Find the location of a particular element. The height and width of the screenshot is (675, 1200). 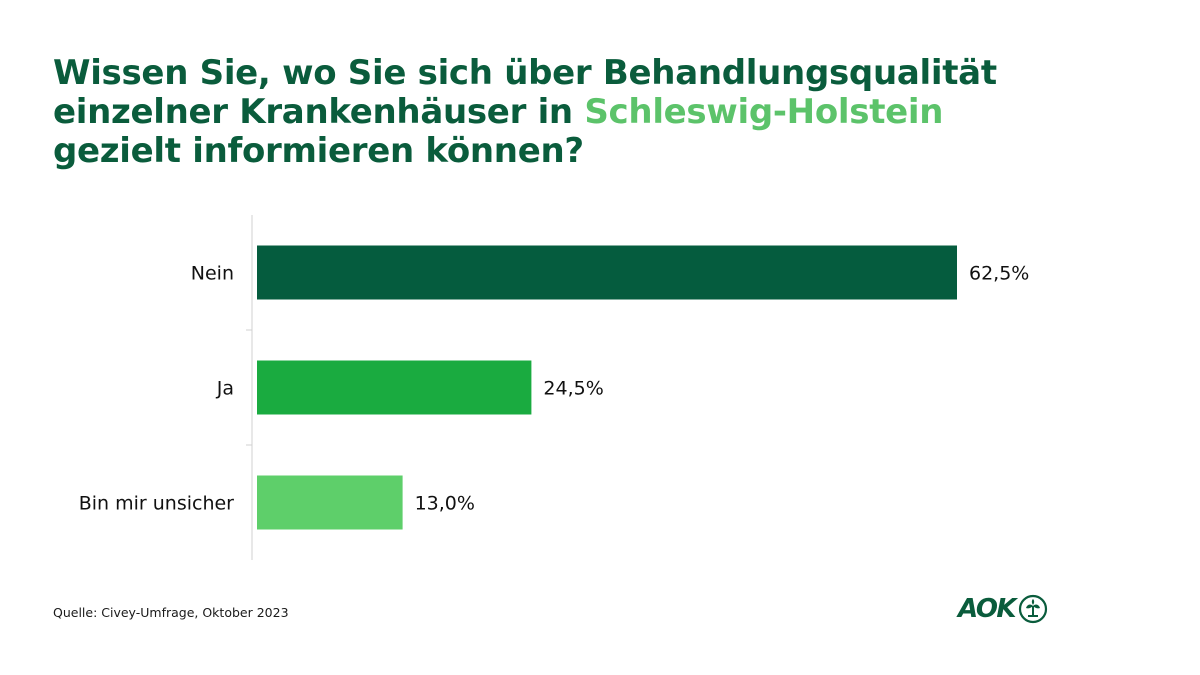

source-note: Quelle: Civey-Umfrage, Oktober 2023 is located at coordinates (171, 612).